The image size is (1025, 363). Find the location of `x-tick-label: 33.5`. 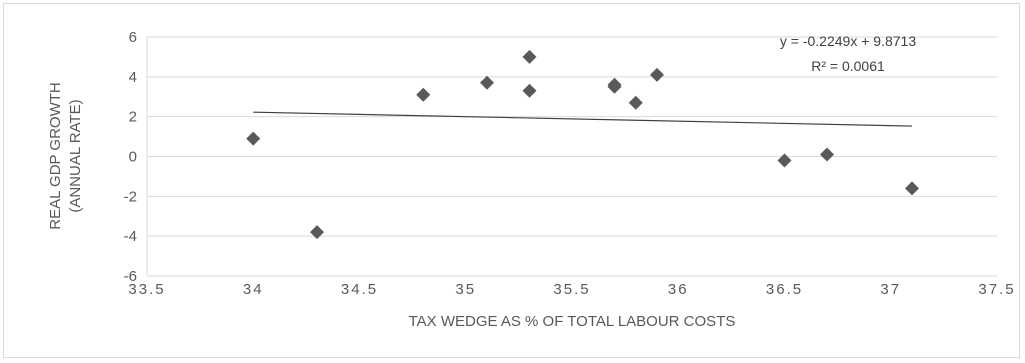

x-tick-label: 33.5 is located at coordinates (146, 289).